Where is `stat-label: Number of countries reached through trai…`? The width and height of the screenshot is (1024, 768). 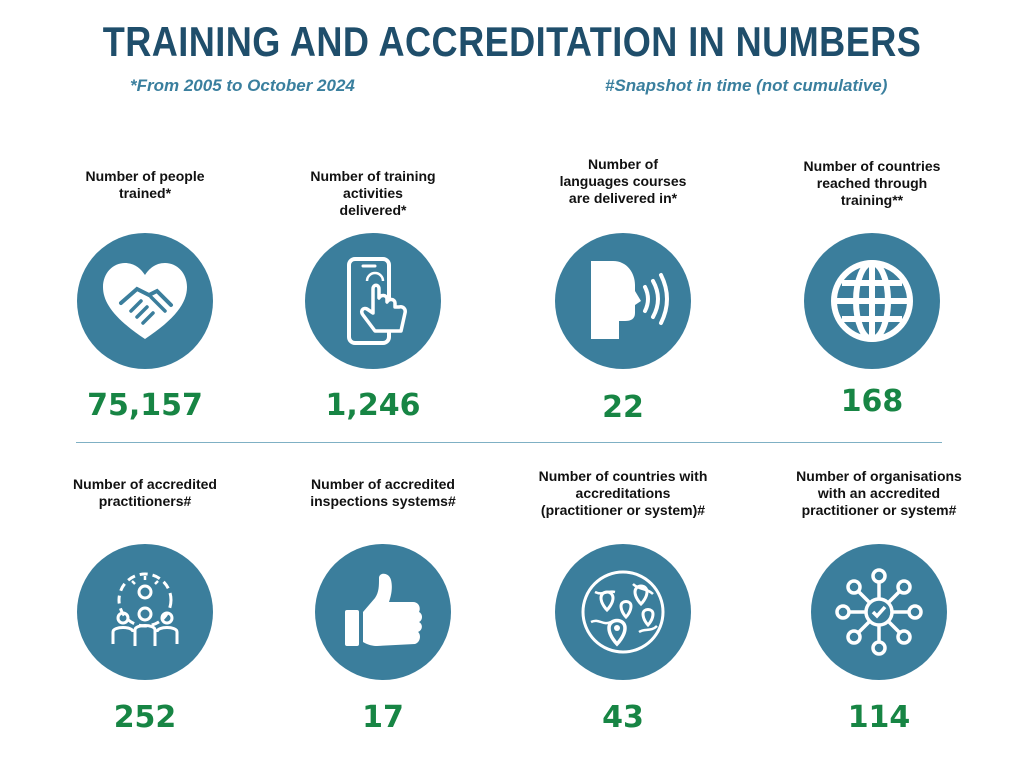 stat-label: Number of countries reached through trai… is located at coordinates (872, 183).